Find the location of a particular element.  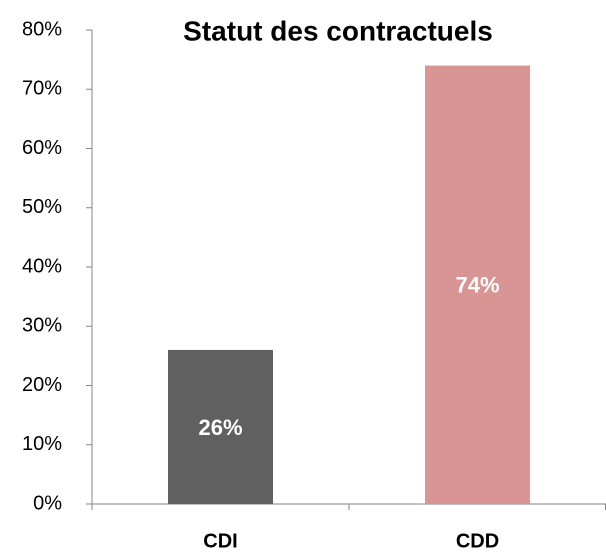

data-label: 26% is located at coordinates (220, 427).